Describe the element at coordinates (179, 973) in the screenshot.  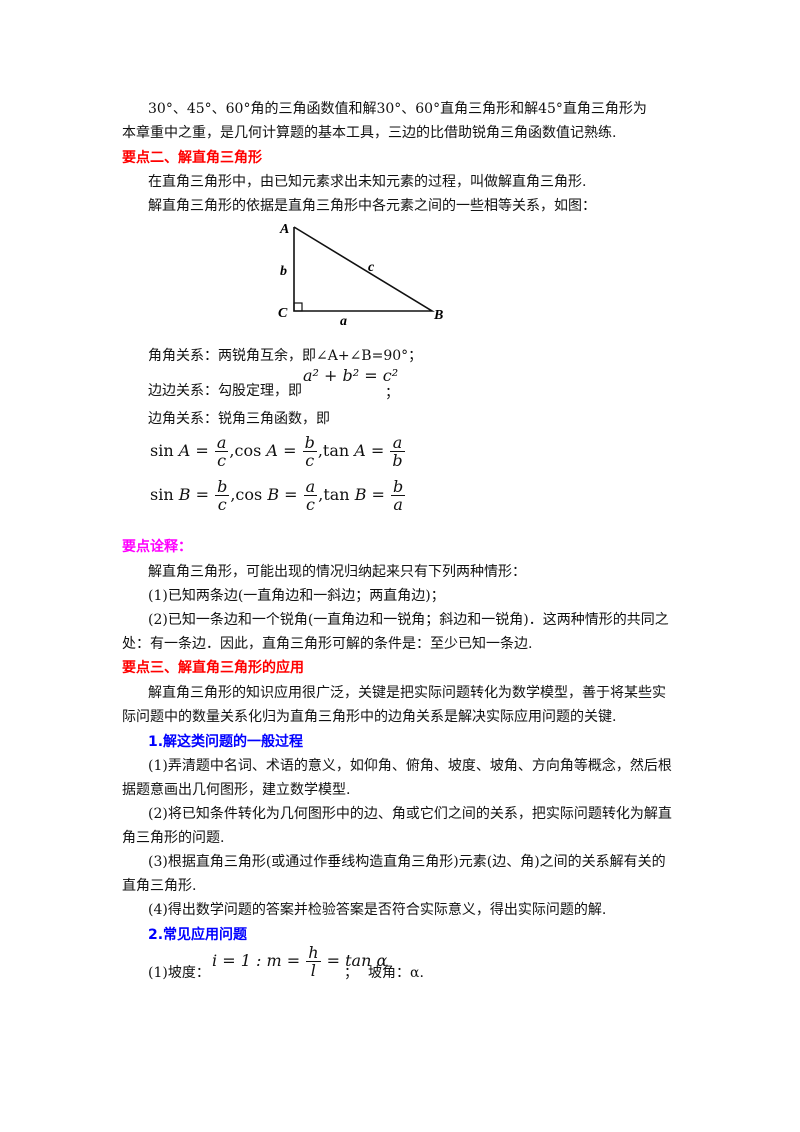
I see `slope-prefix: (1)坡度：` at that location.